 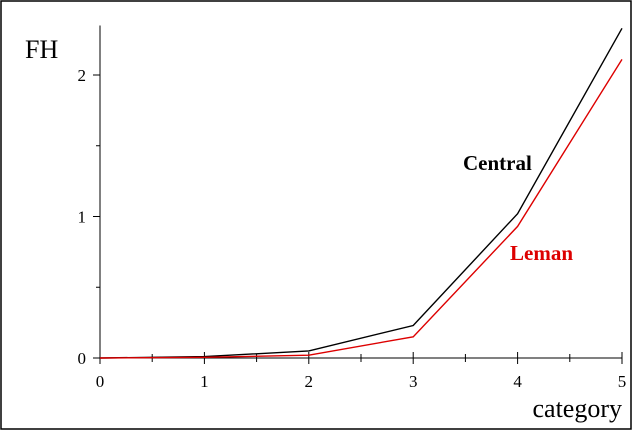 I want to click on x-tick-label: 1, so click(x=204, y=381).